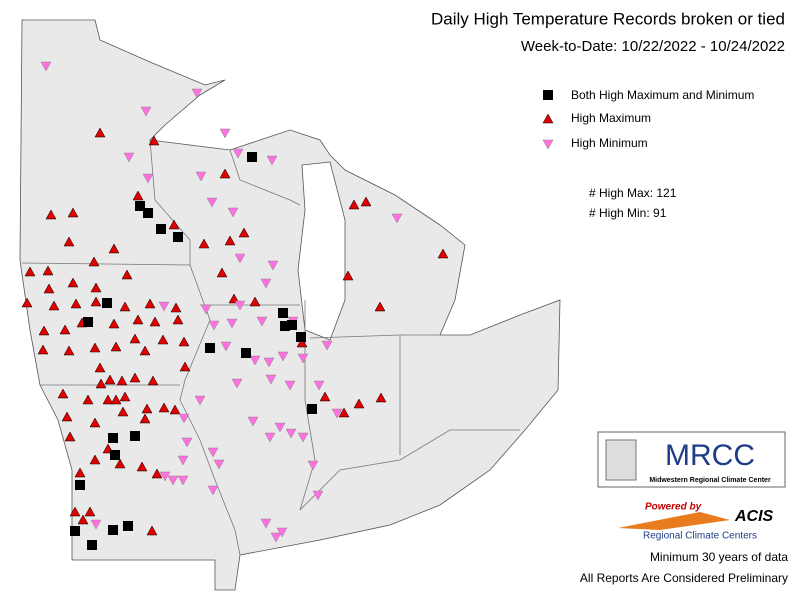 Image resolution: width=798 pixels, height=595 pixels. What do you see at coordinates (662, 95) in the screenshot?
I see `legend-label: Both High Maximum and Minimum` at bounding box center [662, 95].